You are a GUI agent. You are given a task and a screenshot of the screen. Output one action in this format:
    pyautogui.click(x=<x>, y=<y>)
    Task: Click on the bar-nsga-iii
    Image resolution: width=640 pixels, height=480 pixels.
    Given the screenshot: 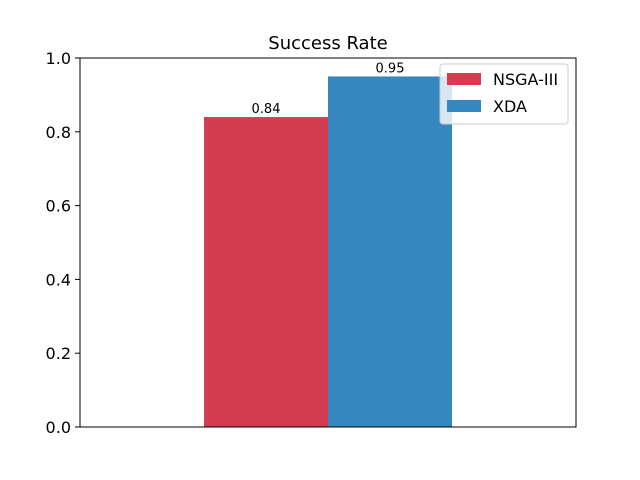 What is the action you would take?
    pyautogui.click(x=266, y=272)
    